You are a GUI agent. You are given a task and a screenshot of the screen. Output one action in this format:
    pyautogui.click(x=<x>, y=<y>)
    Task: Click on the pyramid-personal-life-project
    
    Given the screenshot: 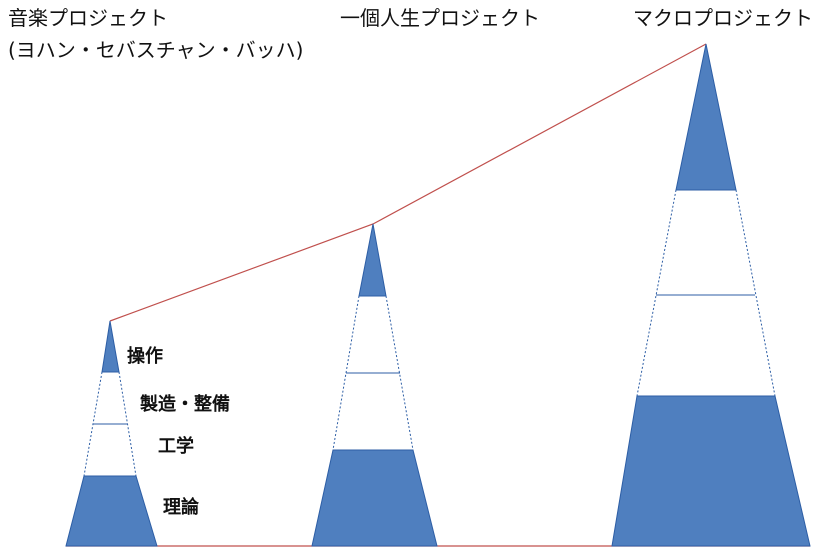 What is the action you would take?
    pyautogui.click(x=374, y=385)
    